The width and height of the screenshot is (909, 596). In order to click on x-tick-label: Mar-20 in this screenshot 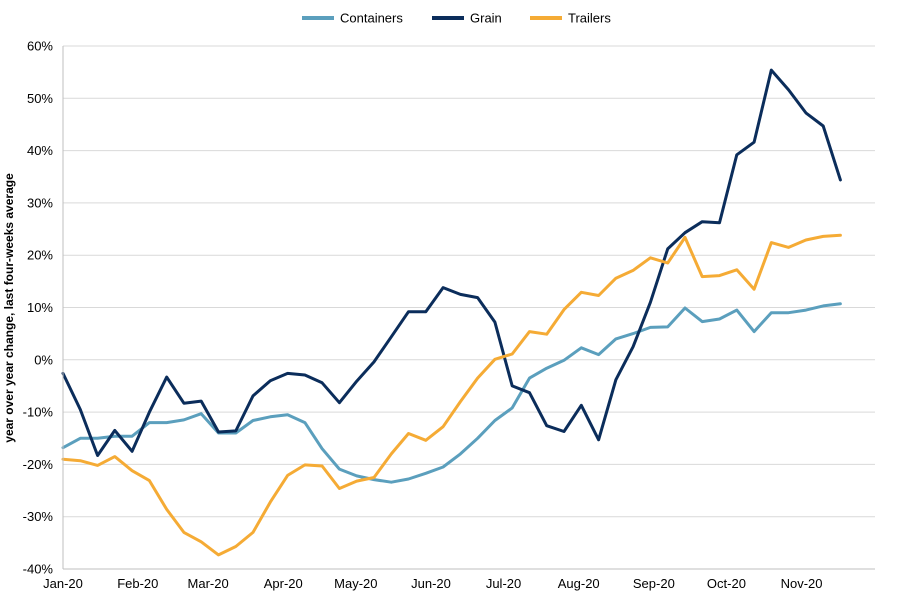, I will do `click(208, 583)`.